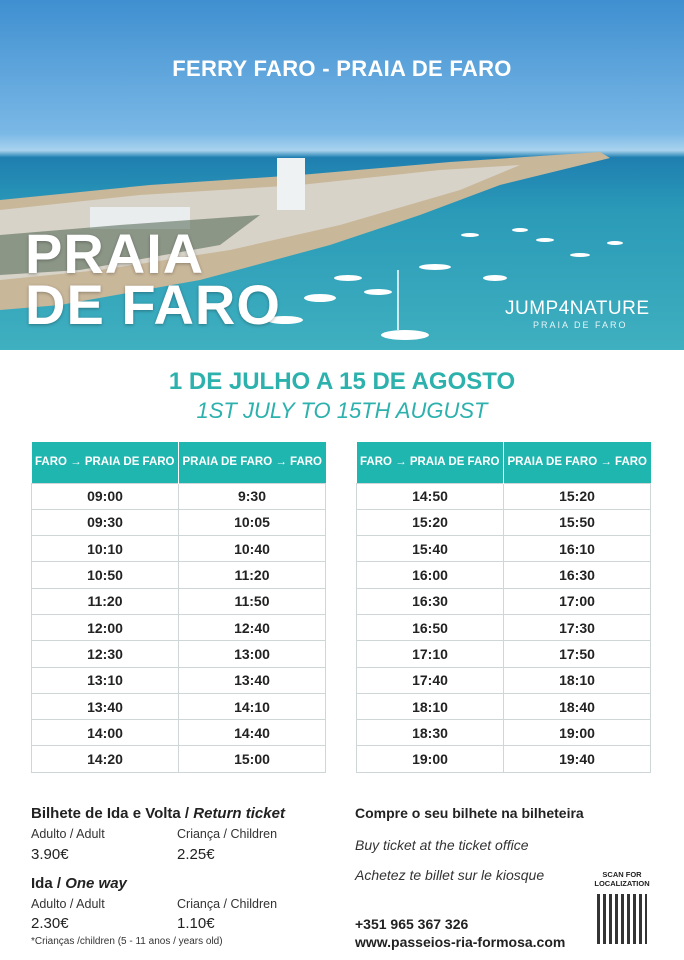 The width and height of the screenshot is (684, 960). What do you see at coordinates (577, 759) in the screenshot?
I see `return-time: 19:40` at bounding box center [577, 759].